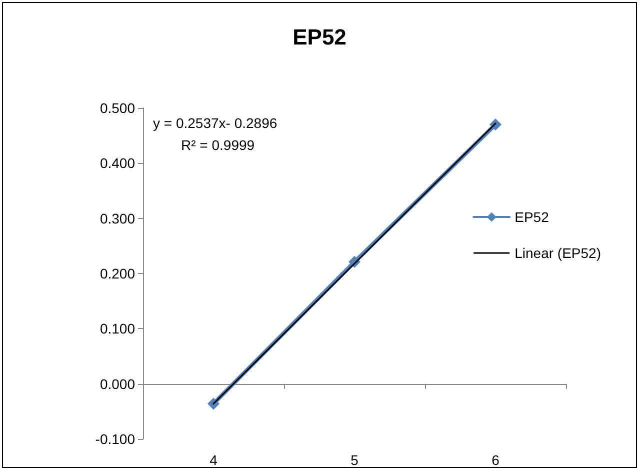 The height and width of the screenshot is (472, 641). Describe the element at coordinates (115, 439) in the screenshot. I see `y-tick-label: -0.100` at that location.